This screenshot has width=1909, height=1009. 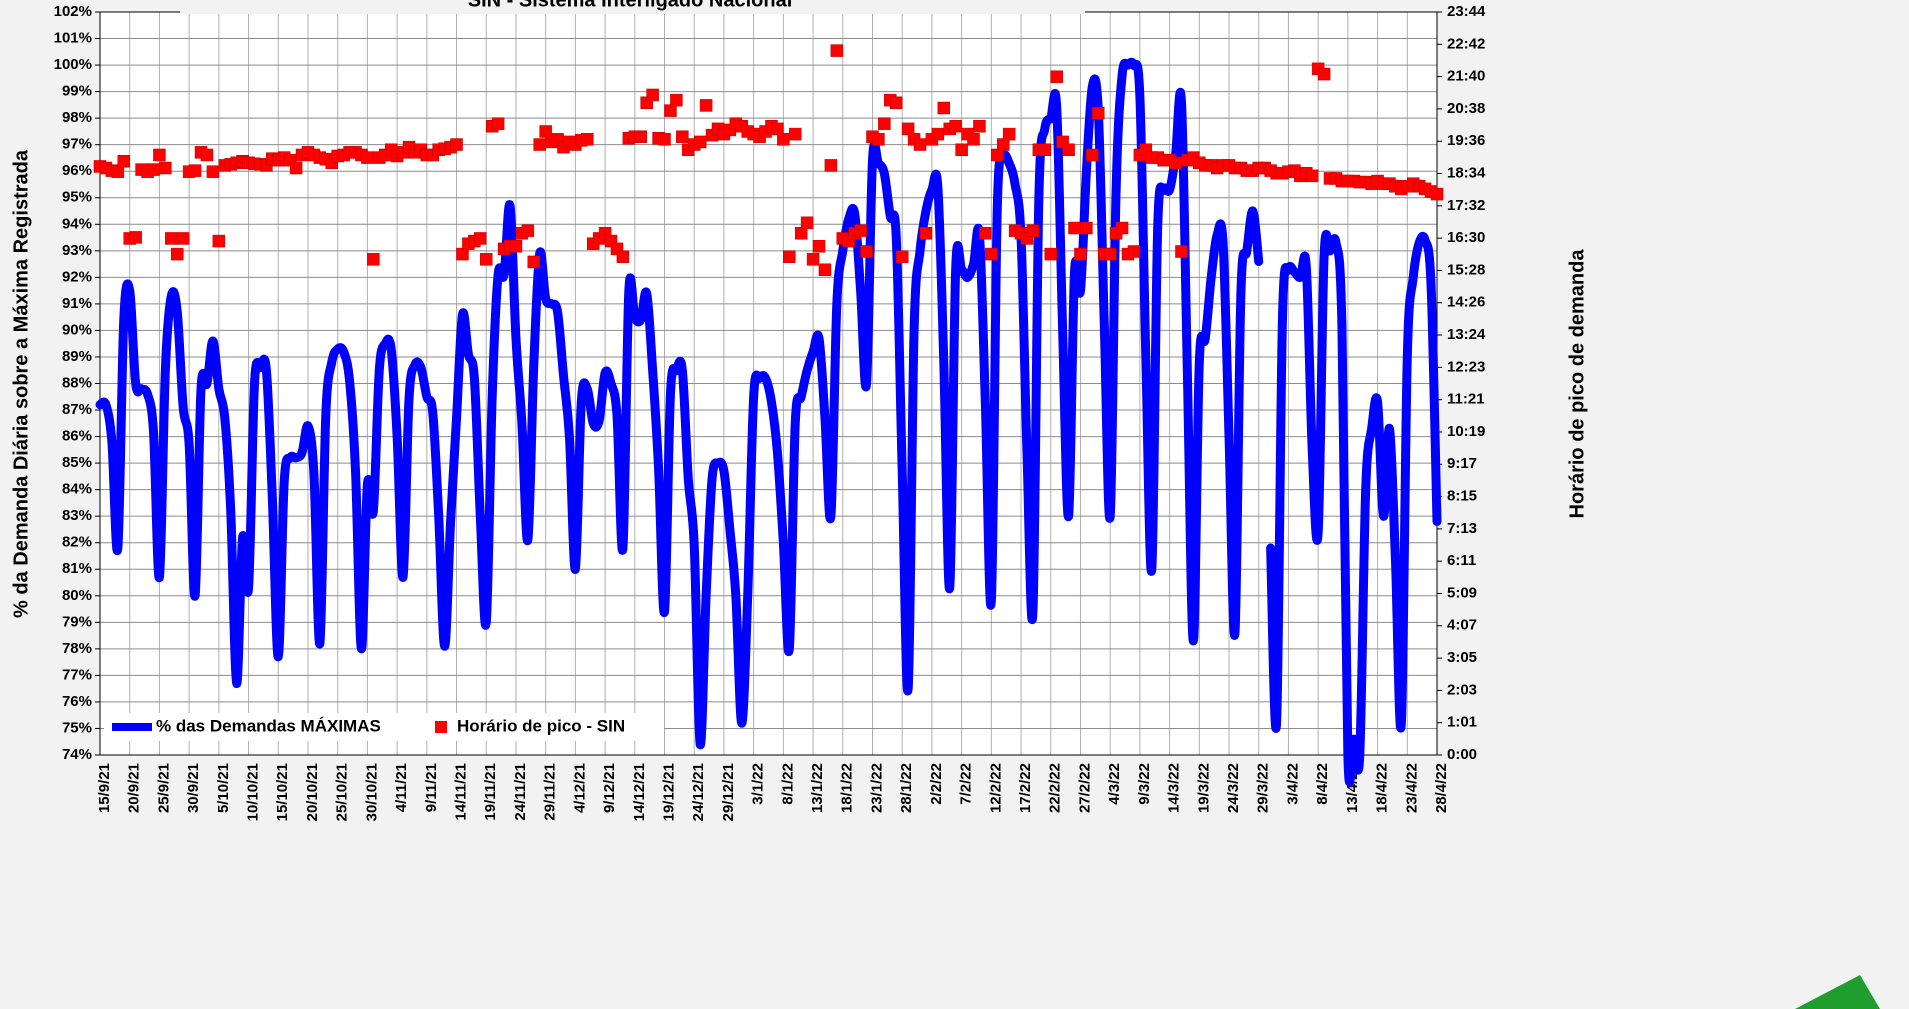 What do you see at coordinates (77, 356) in the screenshot?
I see `y-tick-label: 89%` at bounding box center [77, 356].